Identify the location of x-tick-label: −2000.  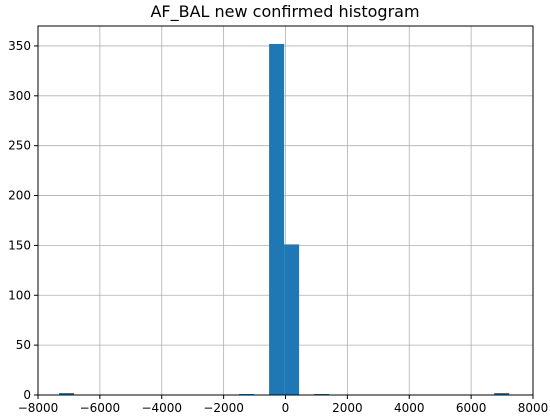
(223, 408).